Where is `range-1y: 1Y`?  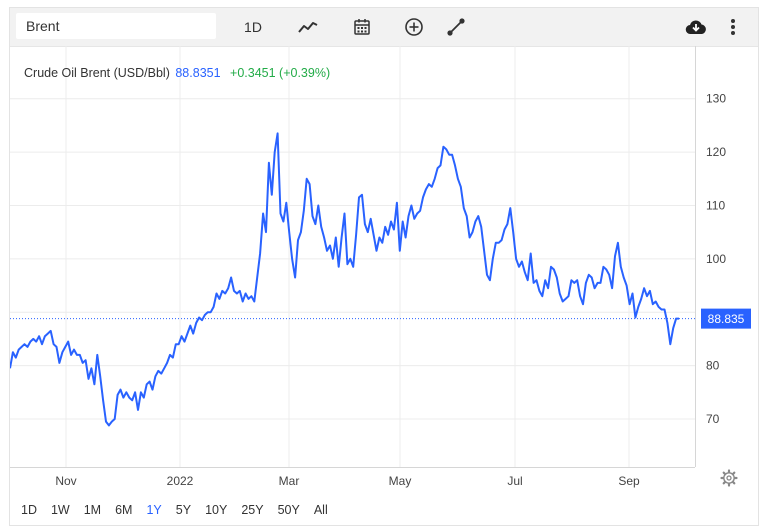 range-1y: 1Y is located at coordinates (154, 510).